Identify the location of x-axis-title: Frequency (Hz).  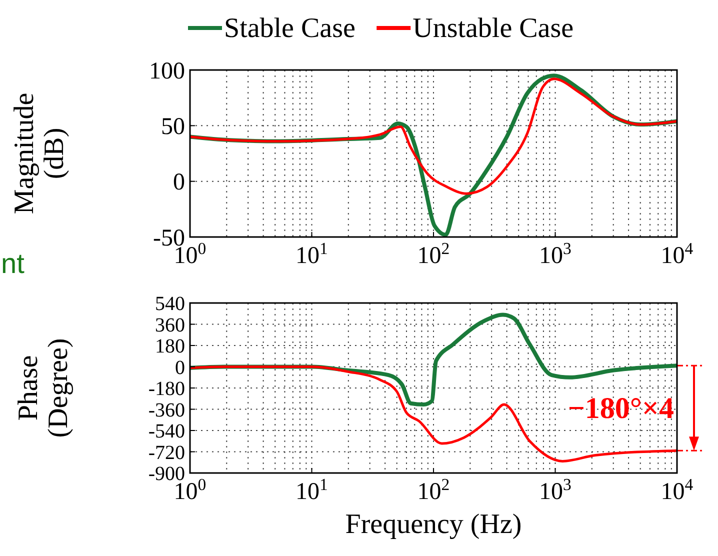
(433, 524).